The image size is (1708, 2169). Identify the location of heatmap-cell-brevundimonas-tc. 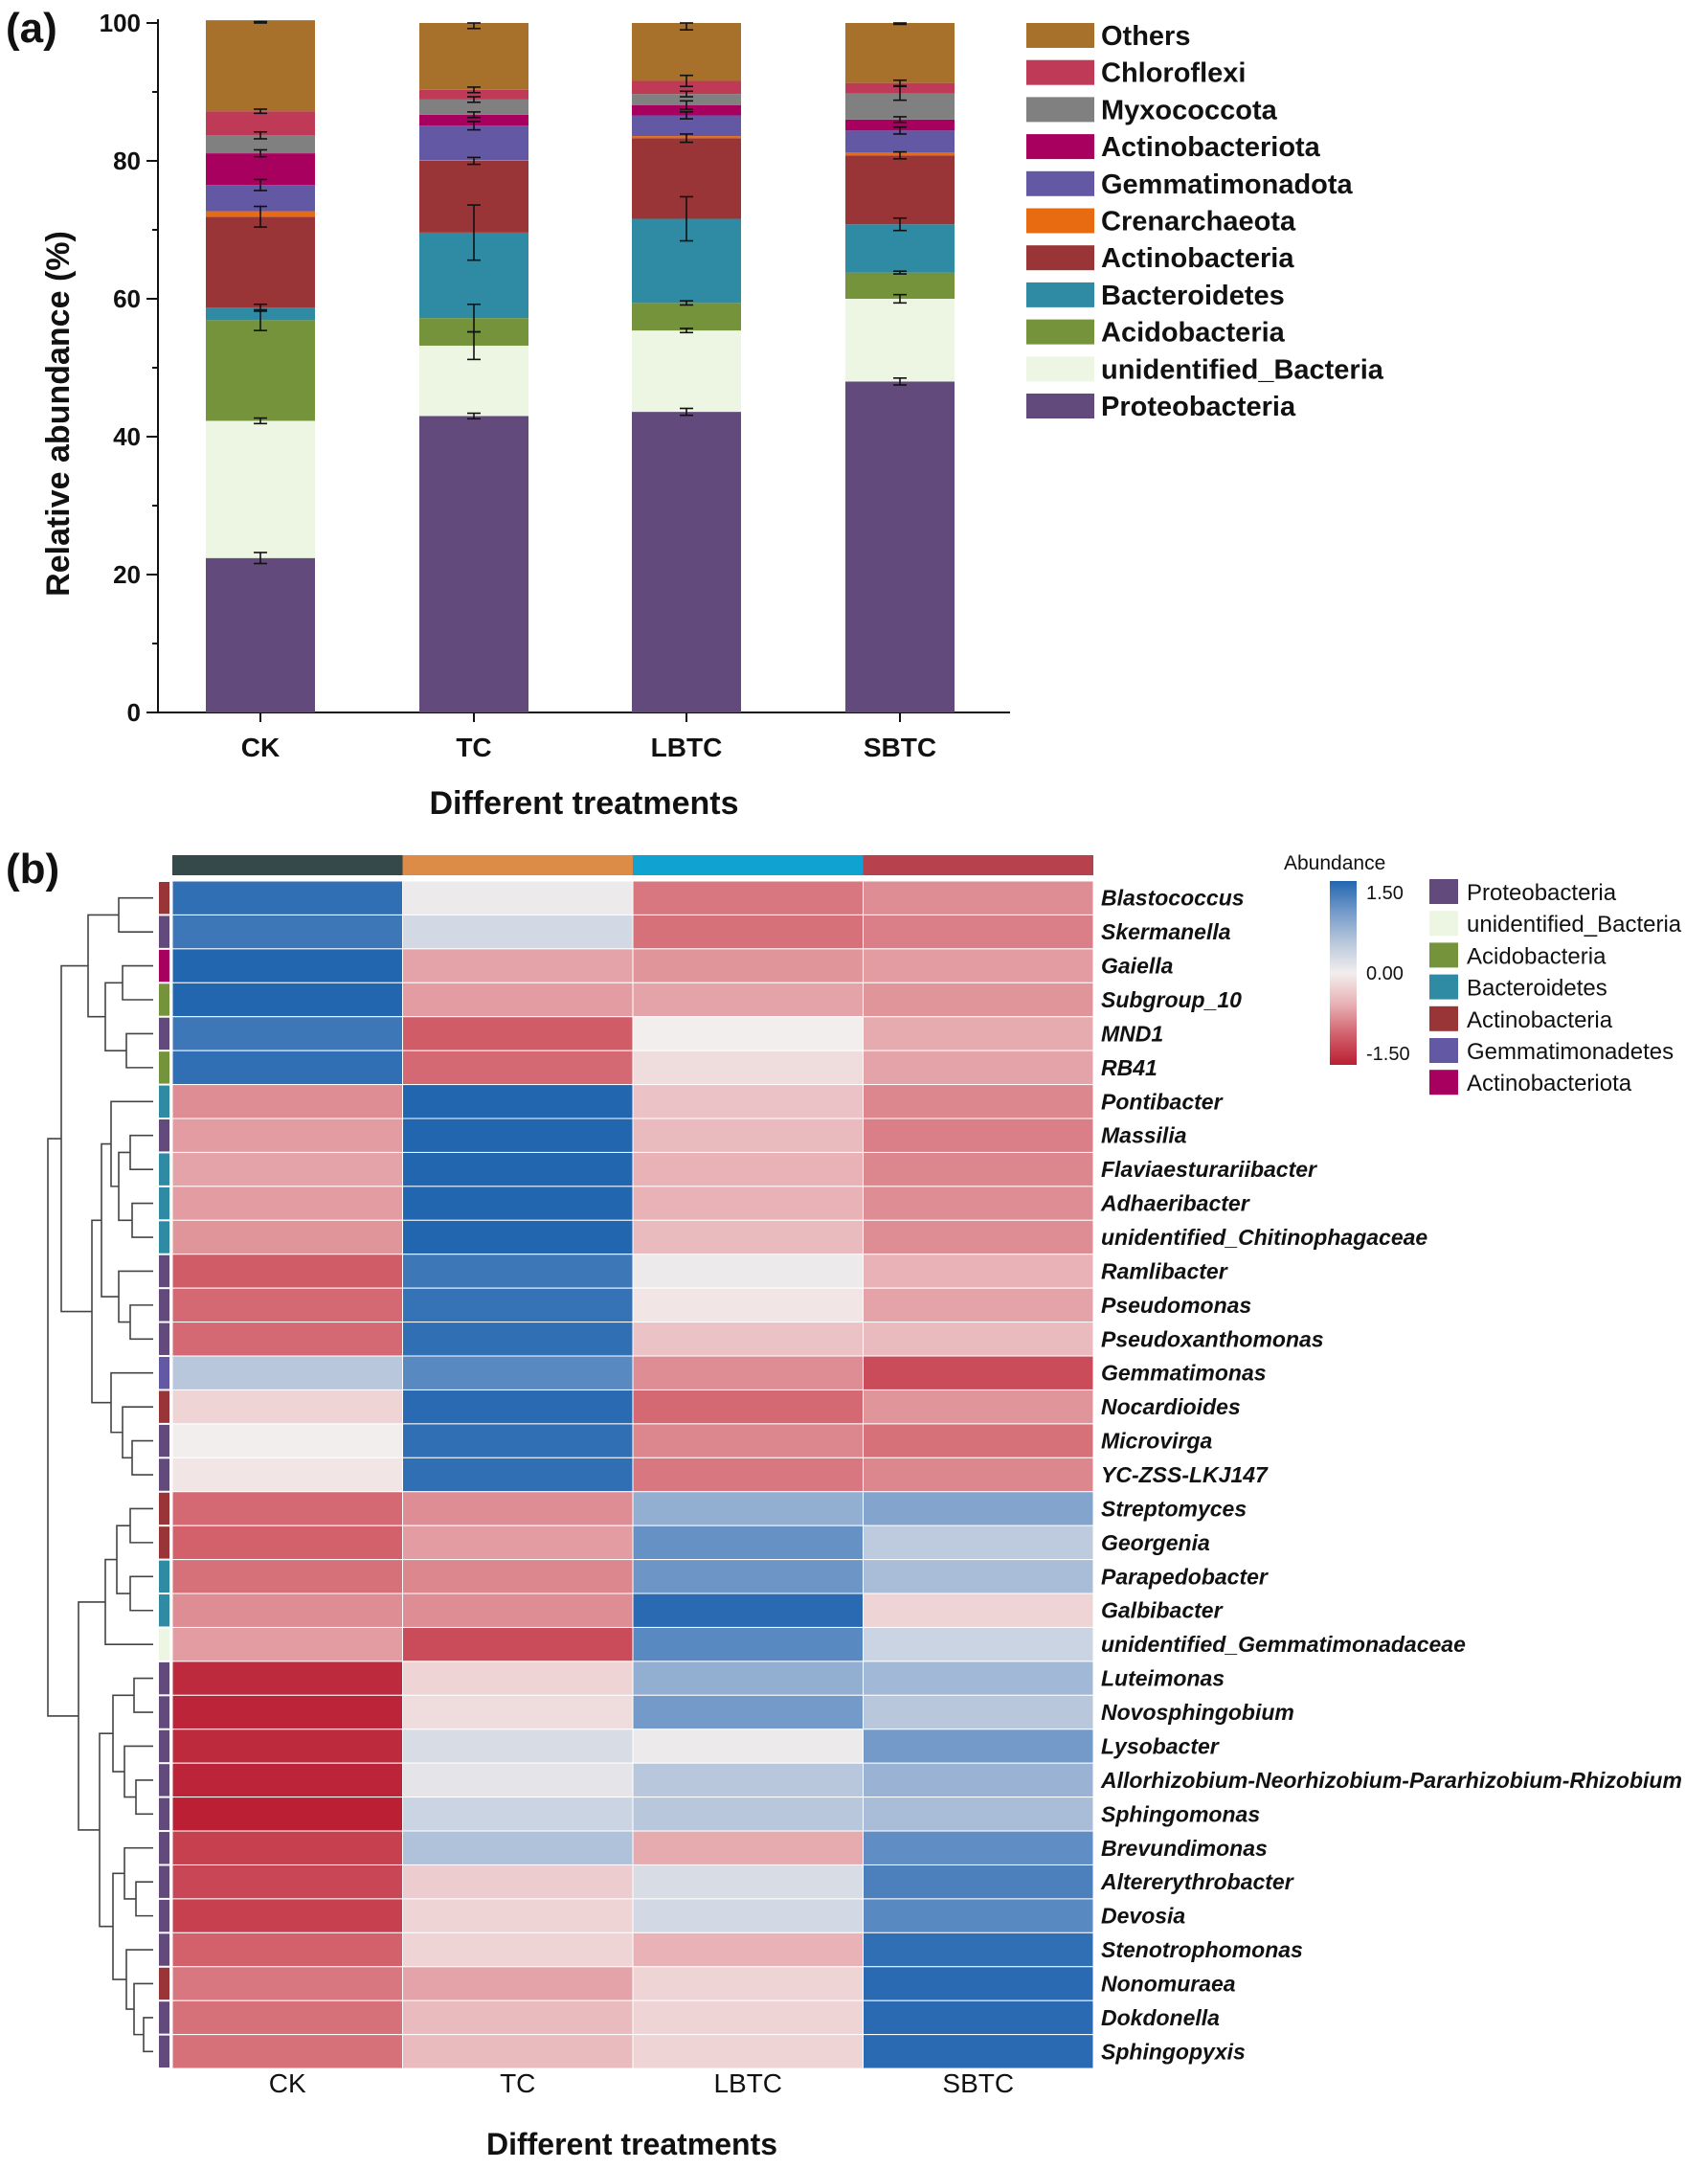
(518, 1848).